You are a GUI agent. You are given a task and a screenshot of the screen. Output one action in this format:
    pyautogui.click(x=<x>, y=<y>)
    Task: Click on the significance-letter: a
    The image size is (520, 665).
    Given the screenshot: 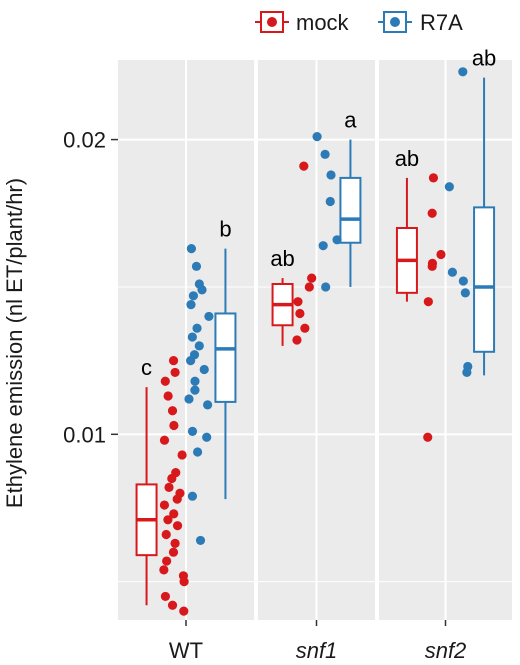 What is the action you would take?
    pyautogui.click(x=350, y=120)
    